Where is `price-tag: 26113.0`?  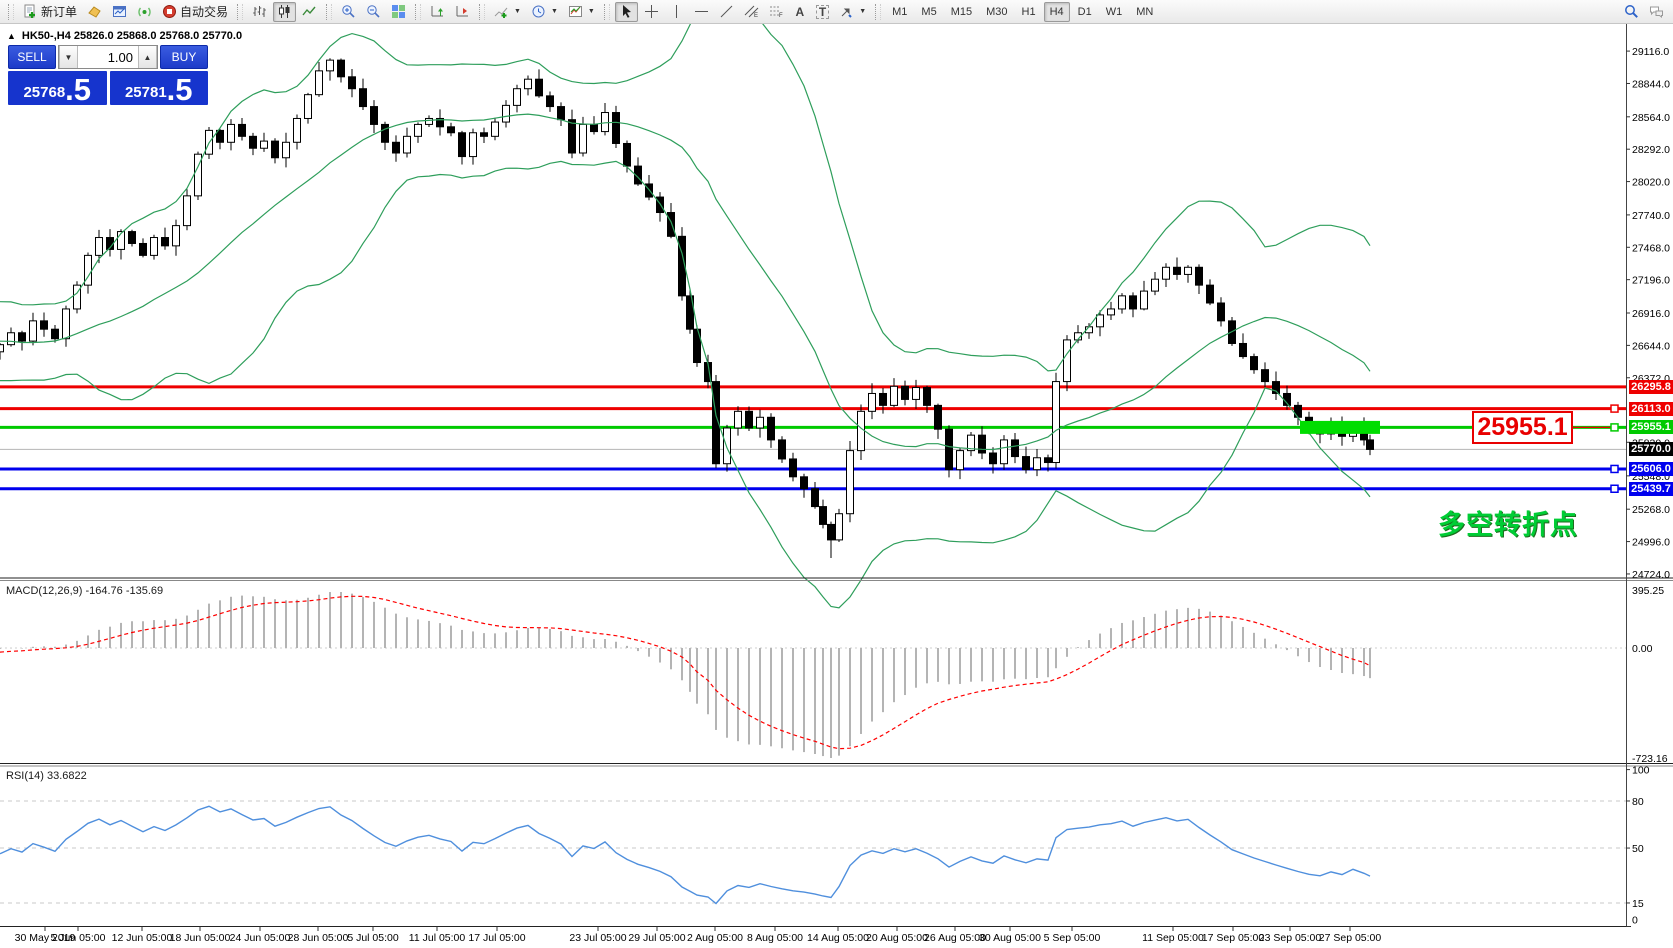 price-tag: 26113.0 is located at coordinates (1651, 408).